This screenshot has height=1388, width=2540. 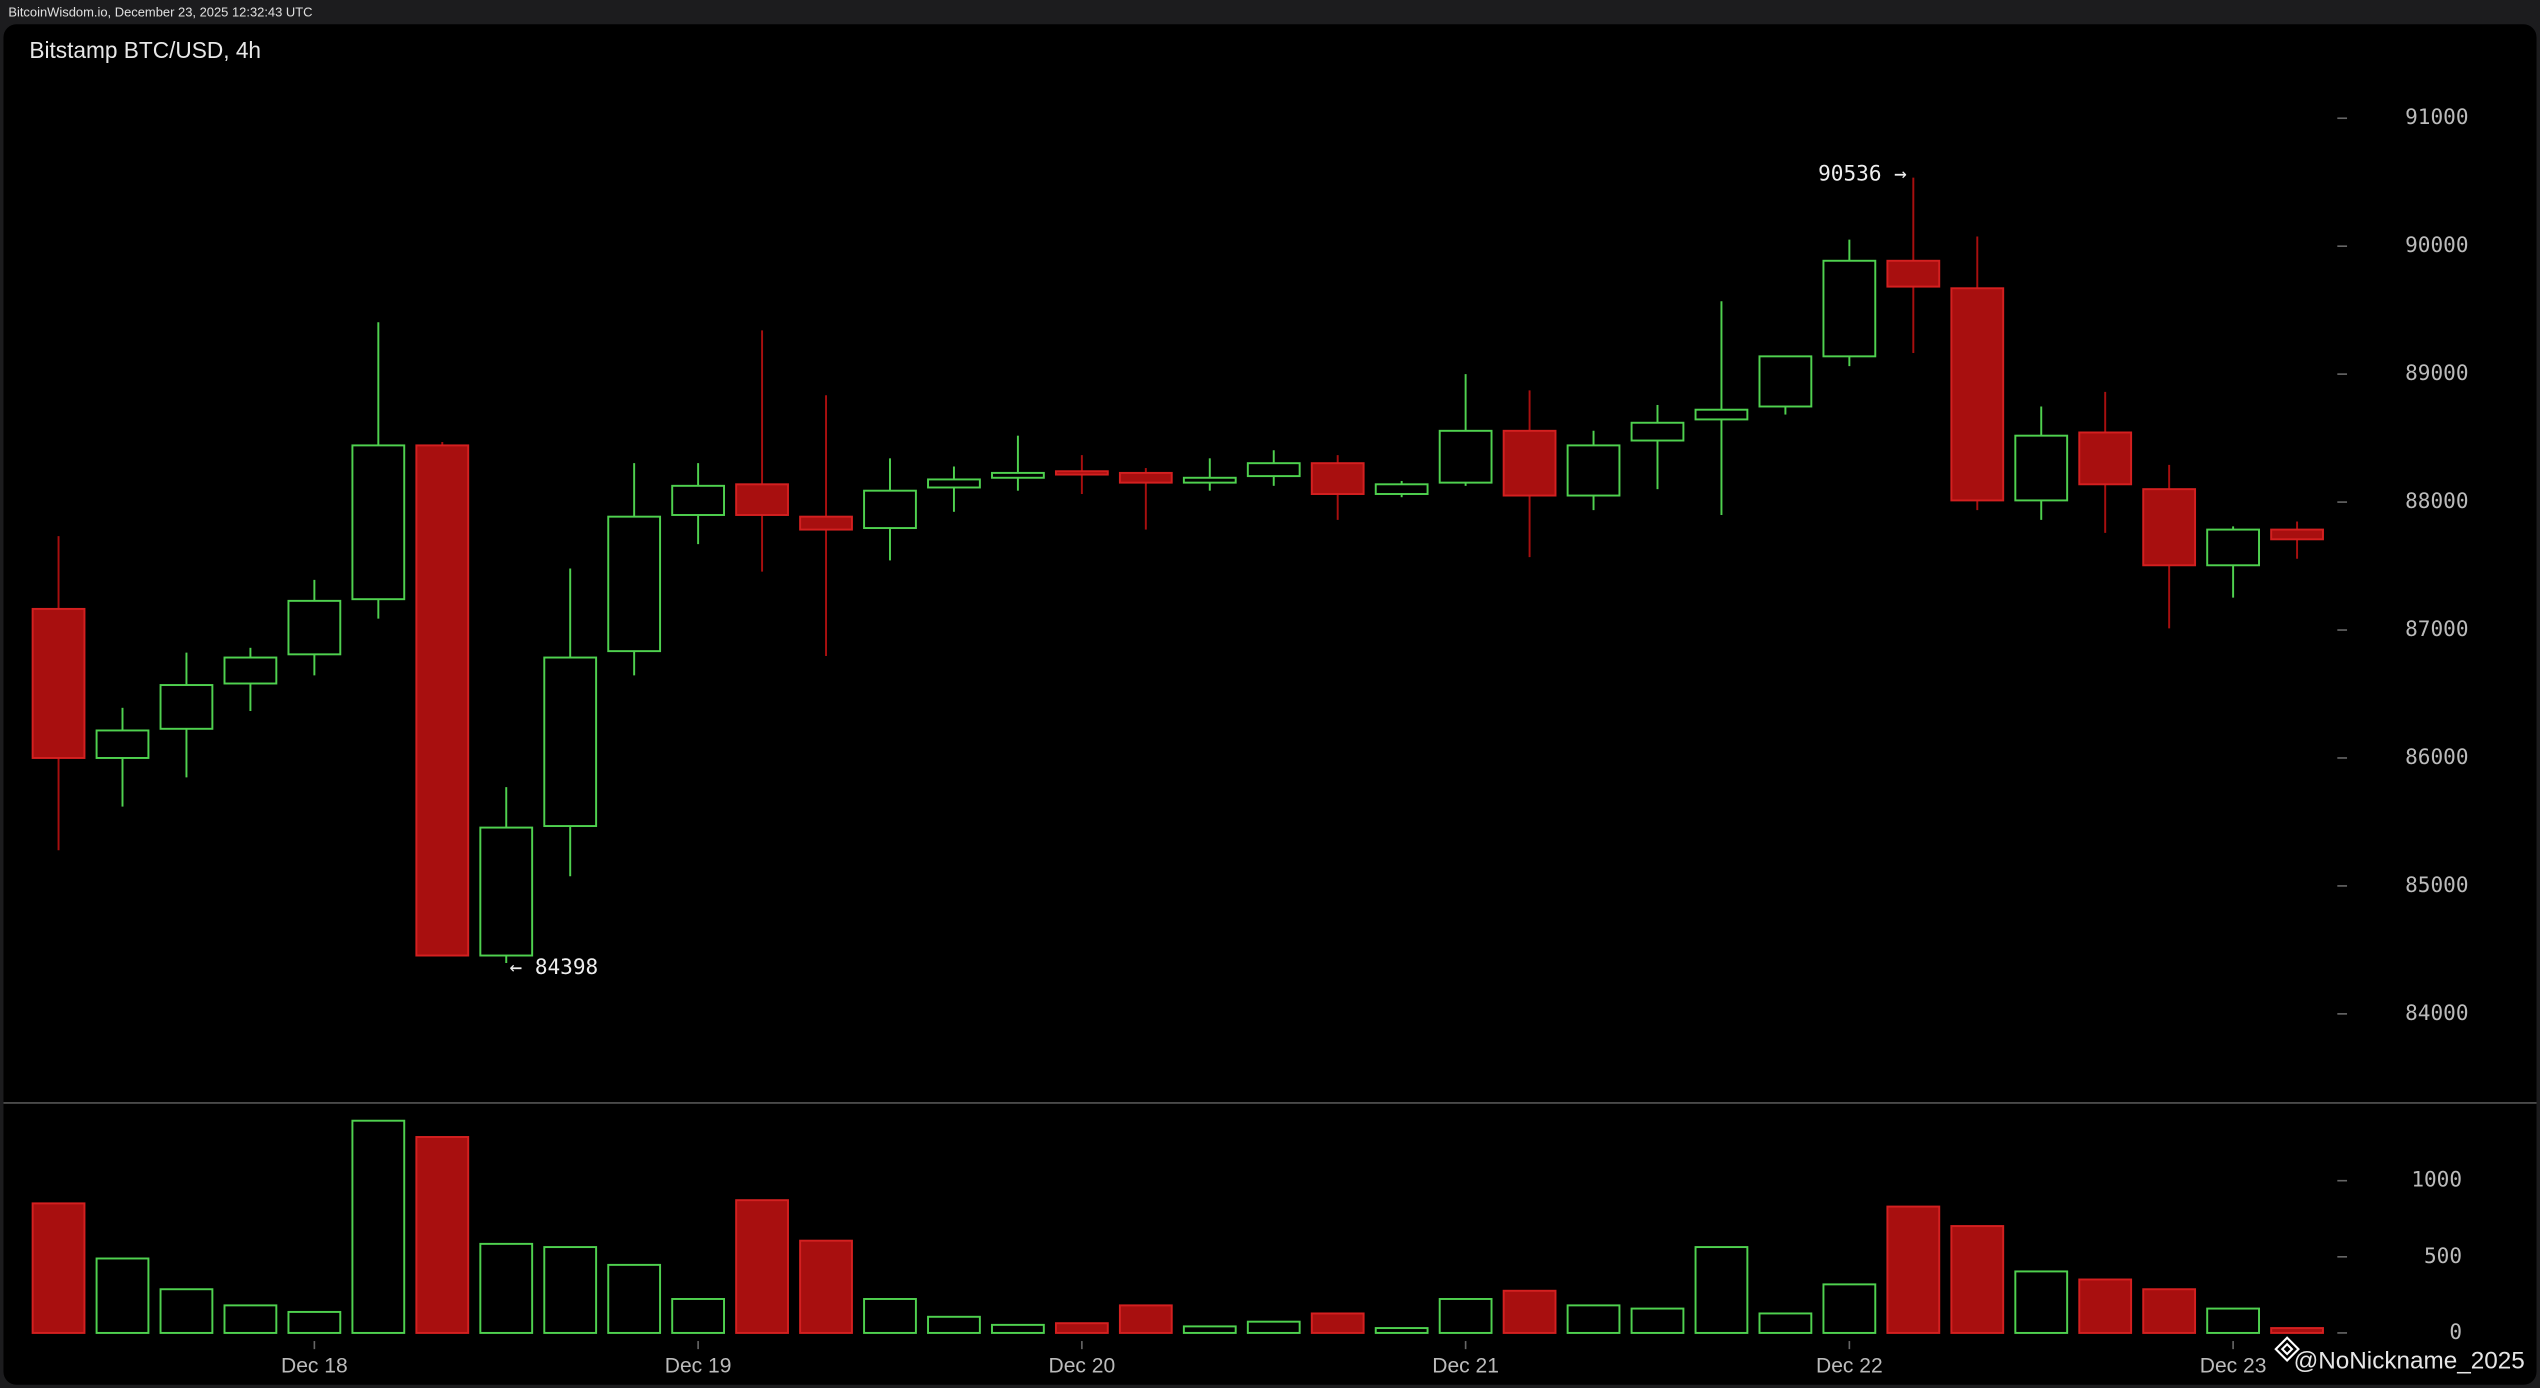 I want to click on x-tick-label: Dec 23, so click(x=2233, y=1366).